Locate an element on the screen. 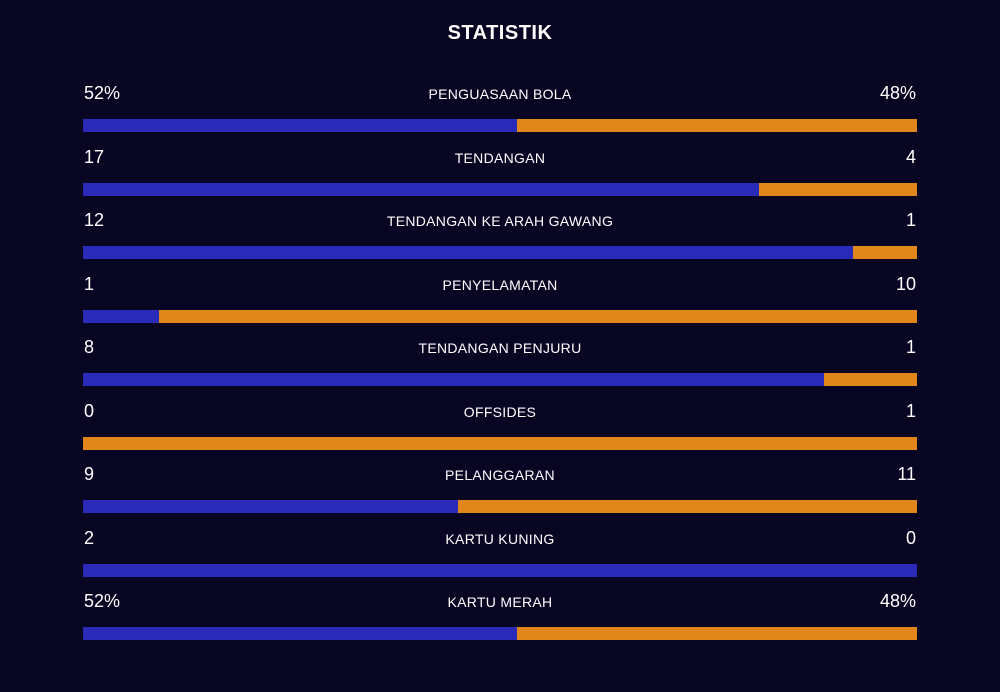 Image resolution: width=1000 pixels, height=692 pixels. stat-label: TENDANGAN is located at coordinates (500, 157).